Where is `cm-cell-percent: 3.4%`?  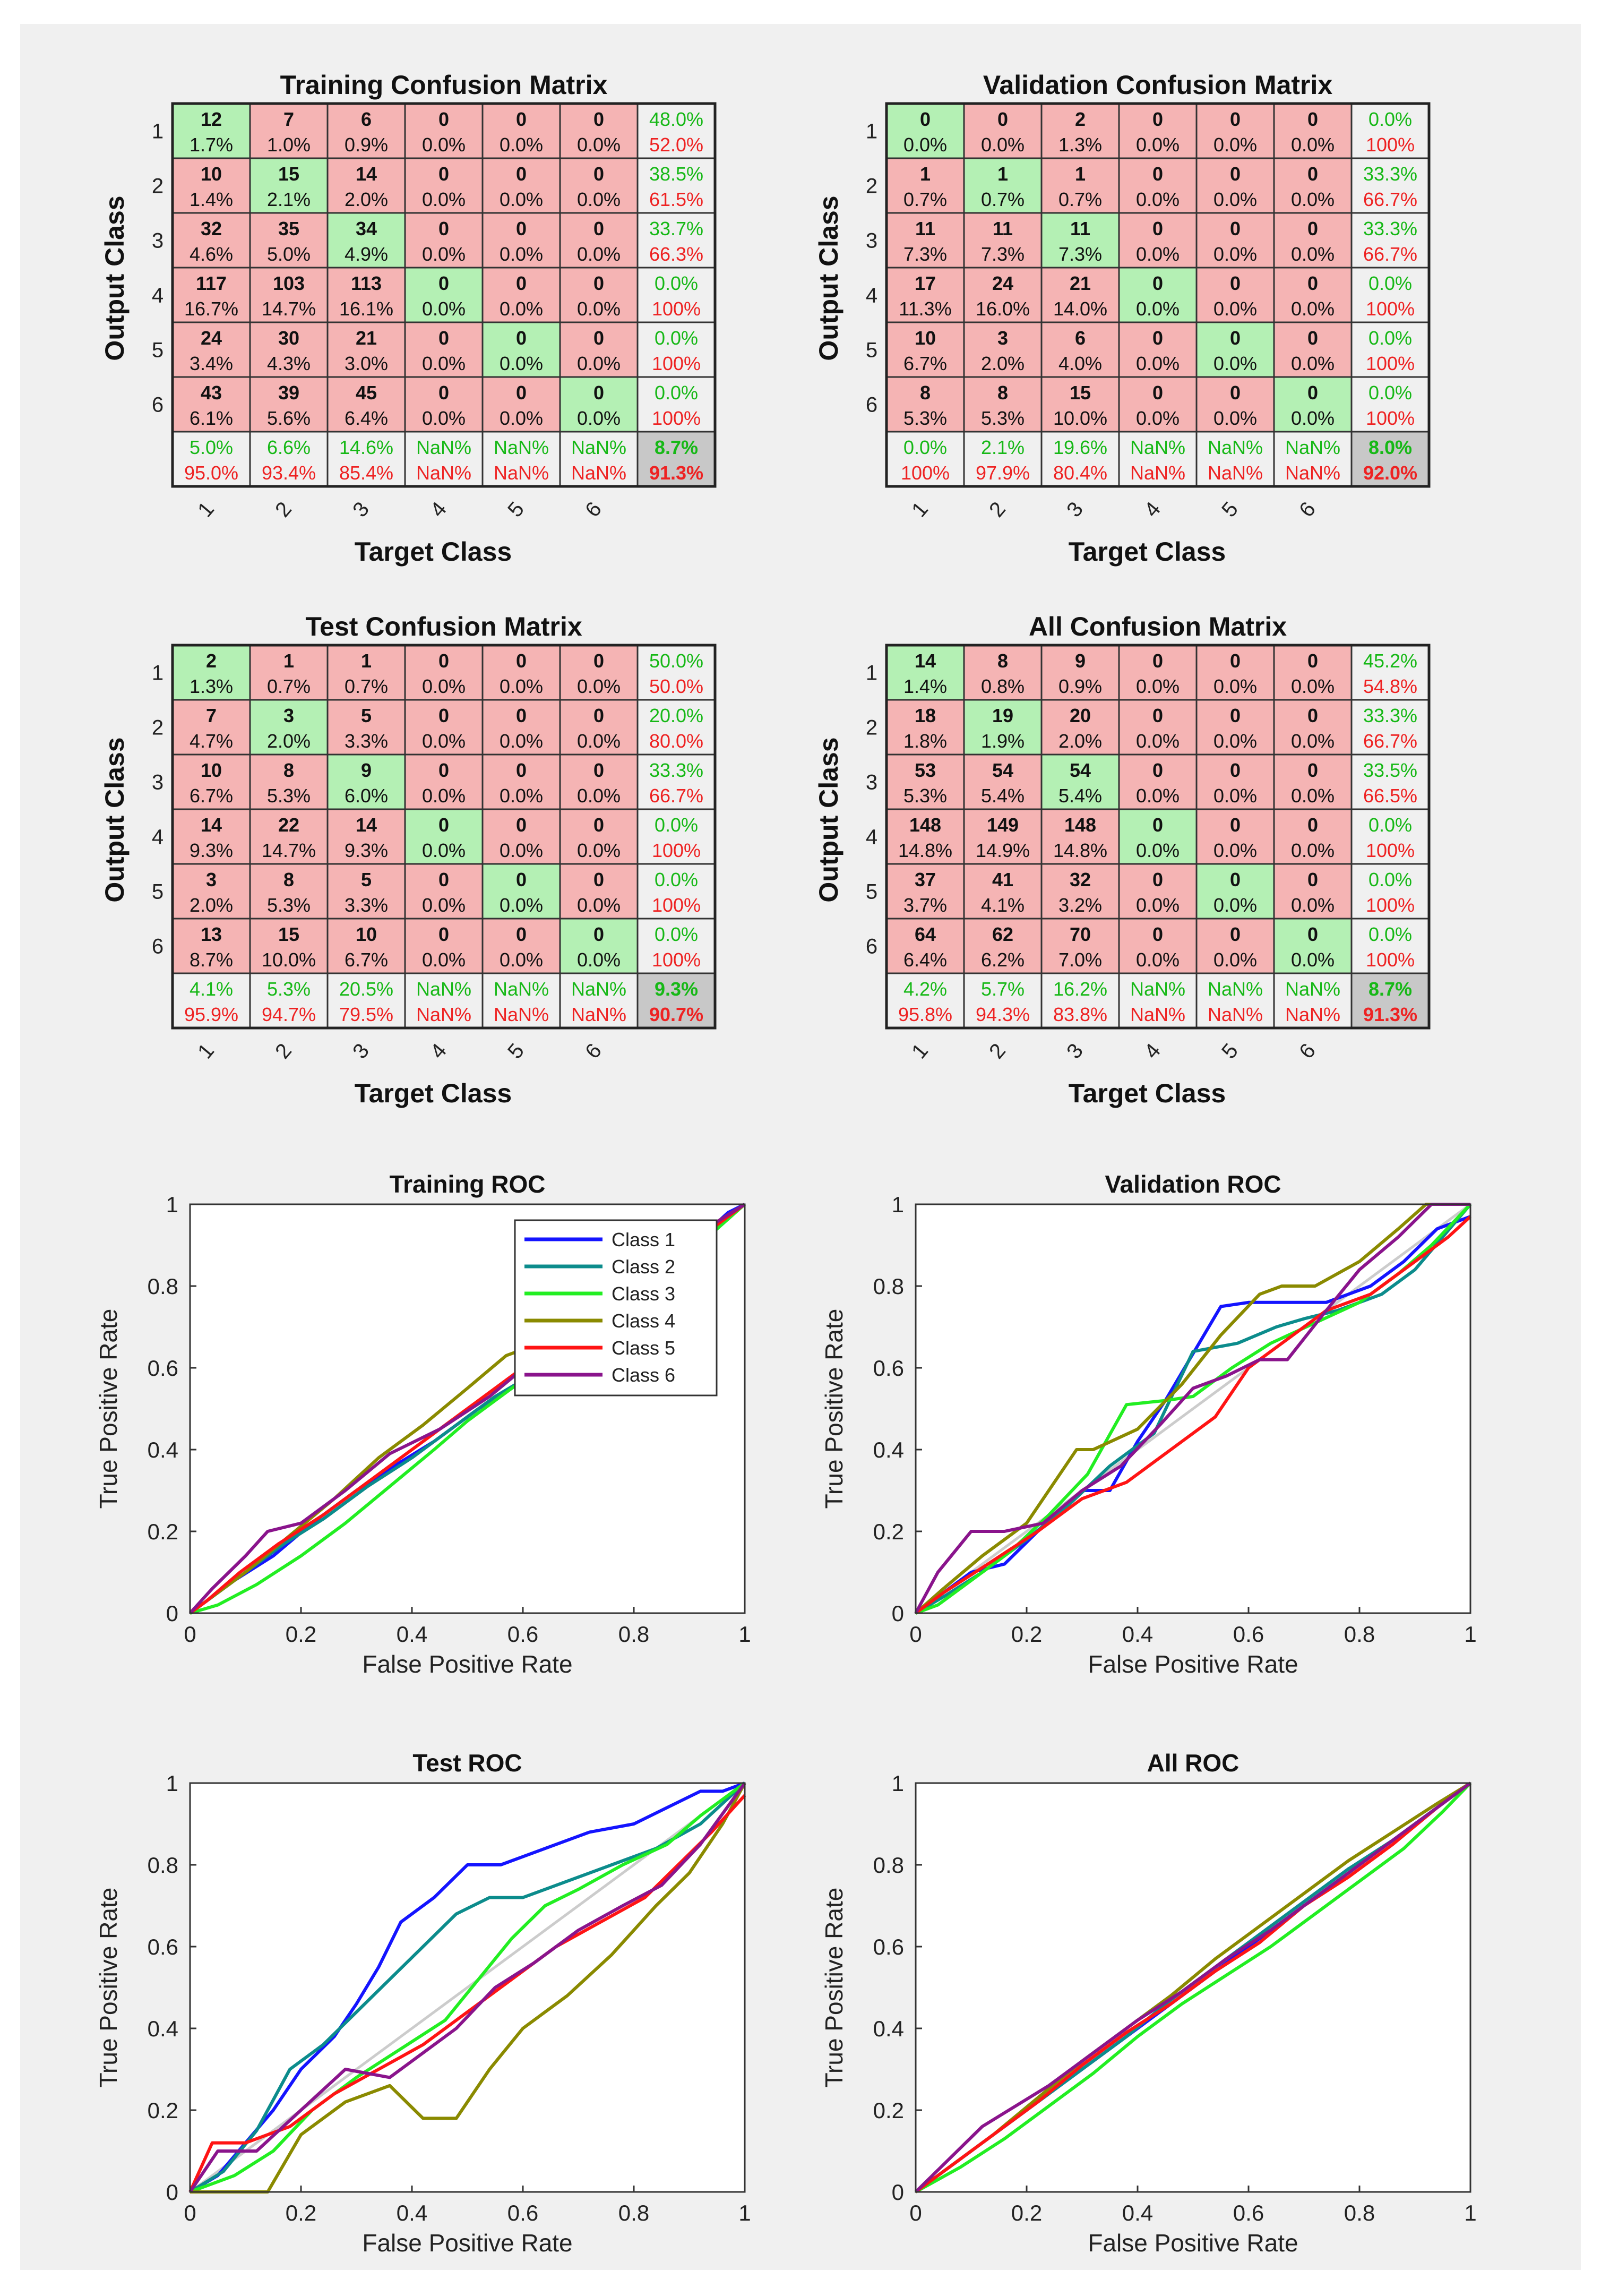 cm-cell-percent: 3.4% is located at coordinates (212, 363).